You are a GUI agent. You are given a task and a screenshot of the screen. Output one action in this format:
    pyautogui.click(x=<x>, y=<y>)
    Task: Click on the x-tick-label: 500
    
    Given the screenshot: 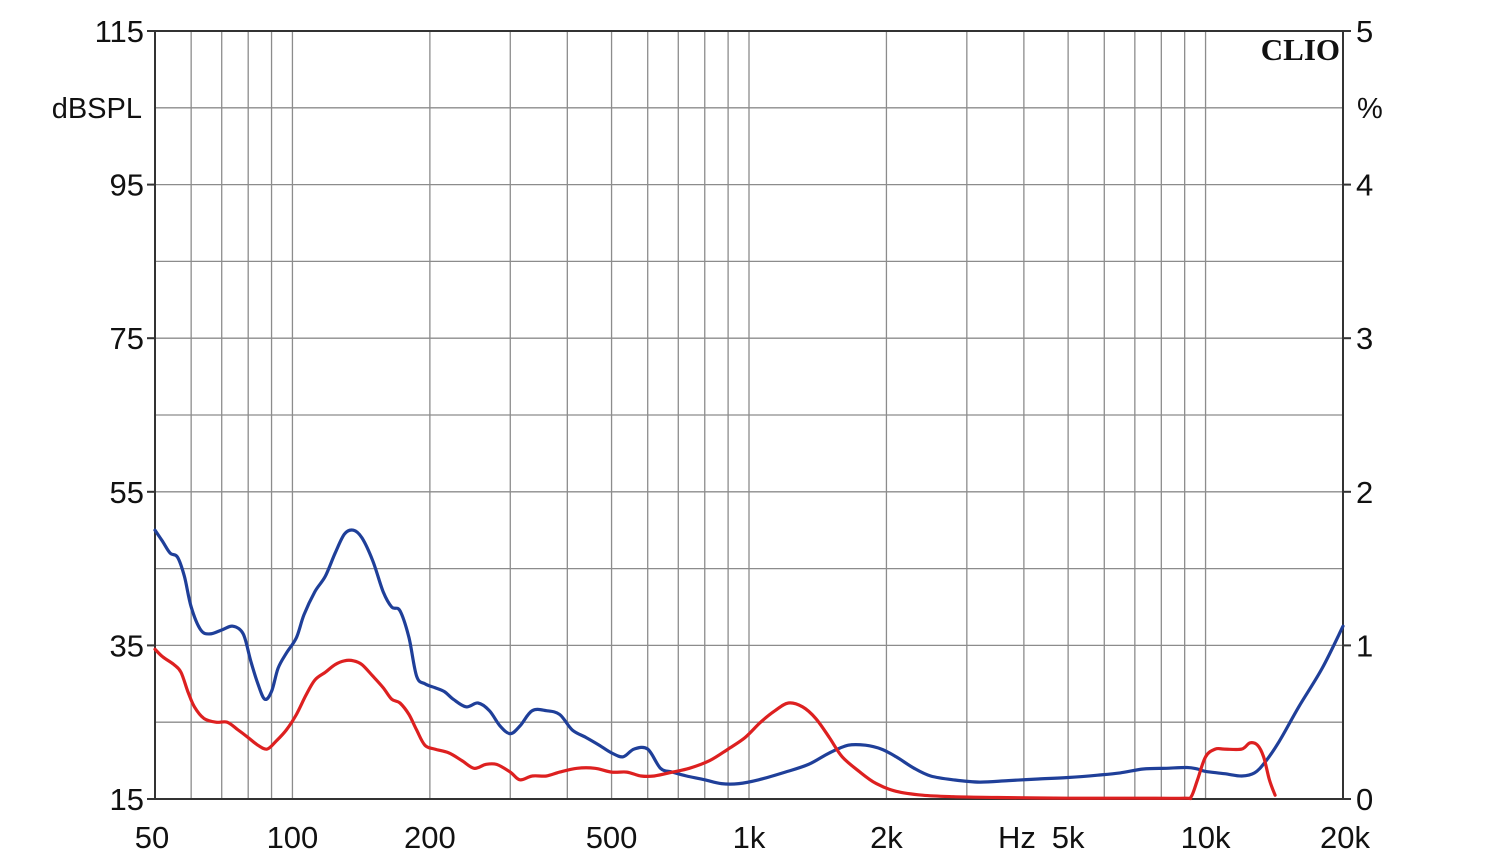 What is the action you would take?
    pyautogui.click(x=612, y=837)
    